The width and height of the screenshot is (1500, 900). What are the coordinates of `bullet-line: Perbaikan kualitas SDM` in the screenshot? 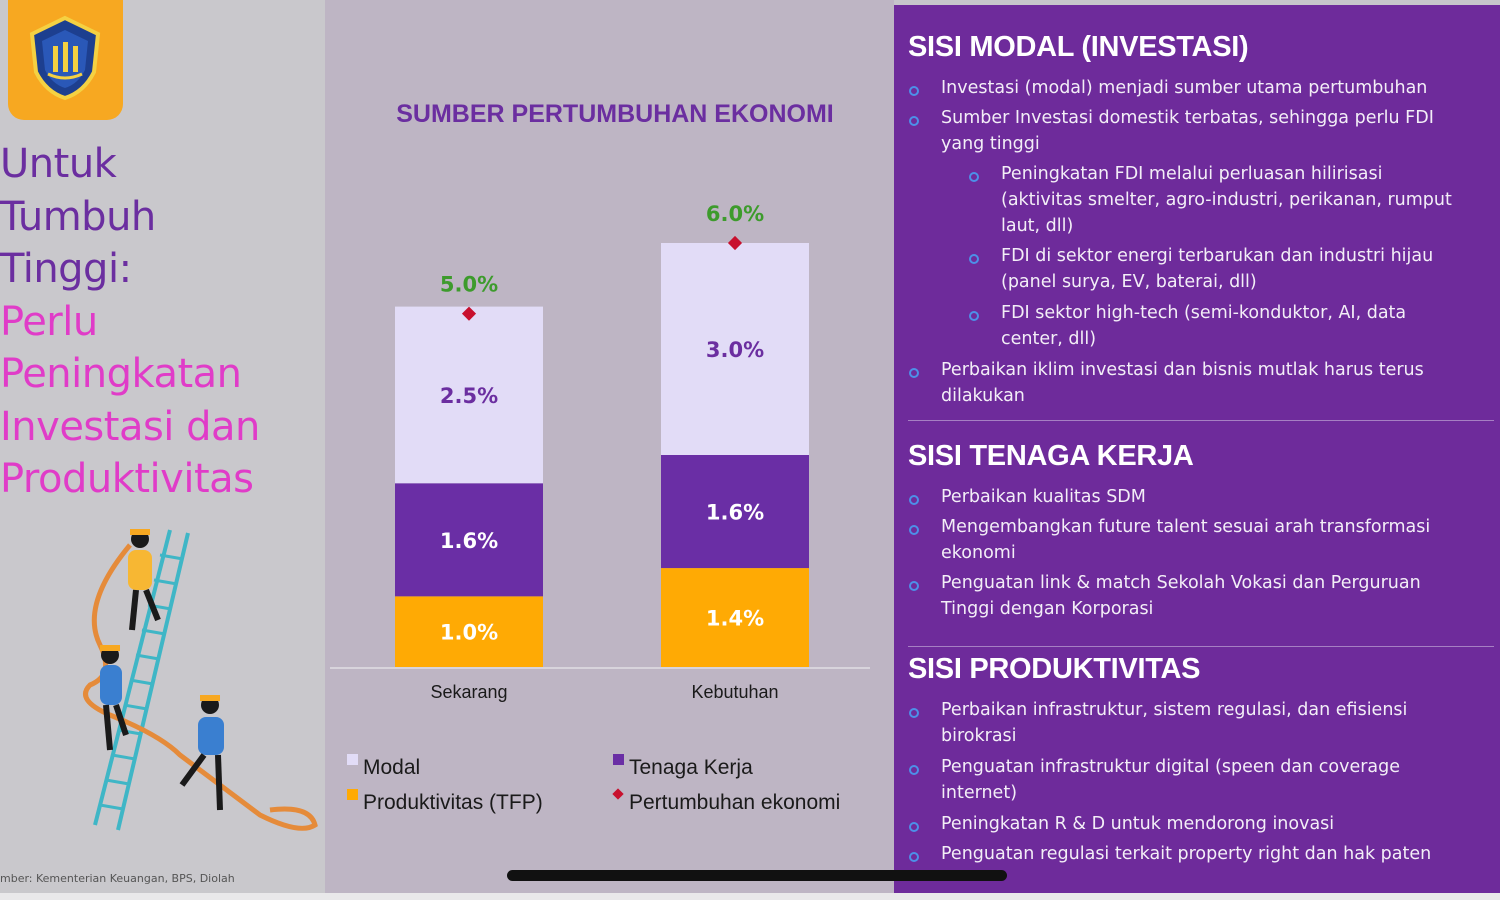 It's located at (1043, 497).